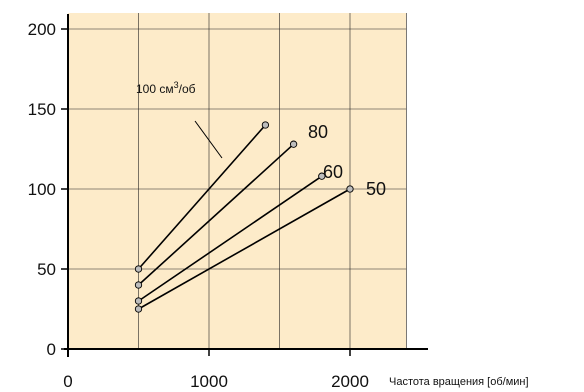 The image size is (584, 392). I want to click on y-tick-label: 0, so click(51, 349).